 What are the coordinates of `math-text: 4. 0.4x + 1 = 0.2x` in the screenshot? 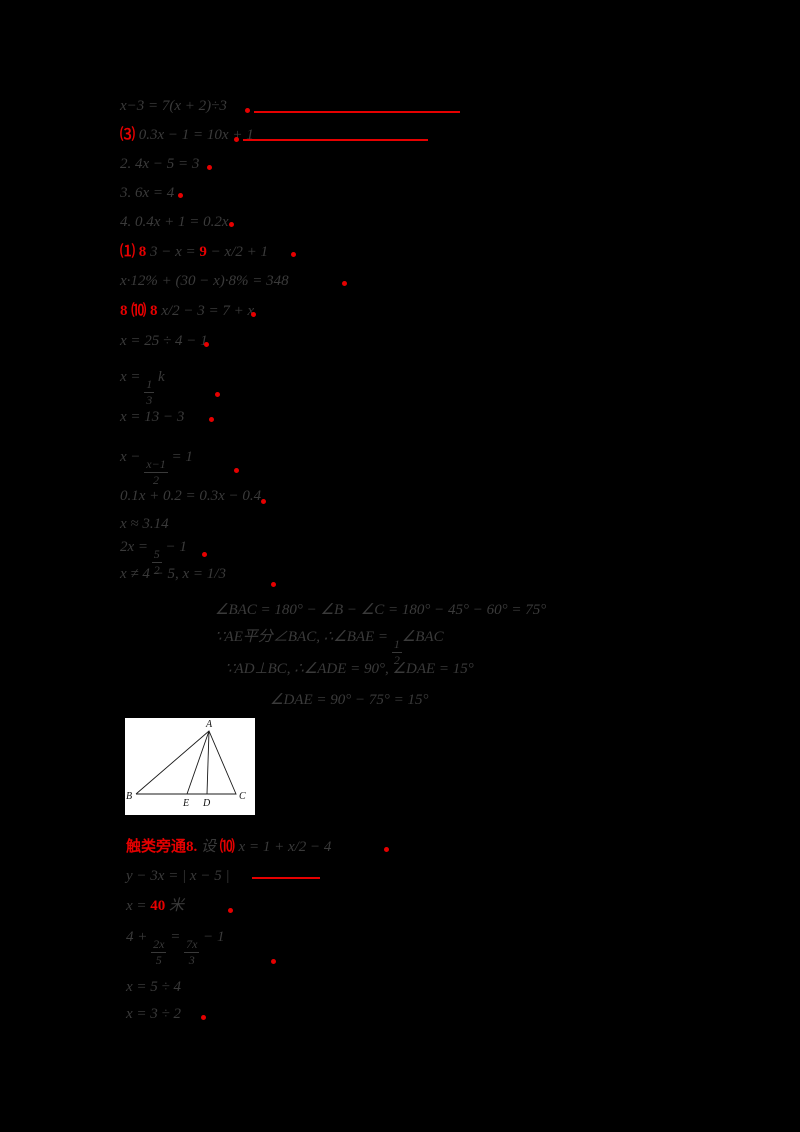 It's located at (174, 222).